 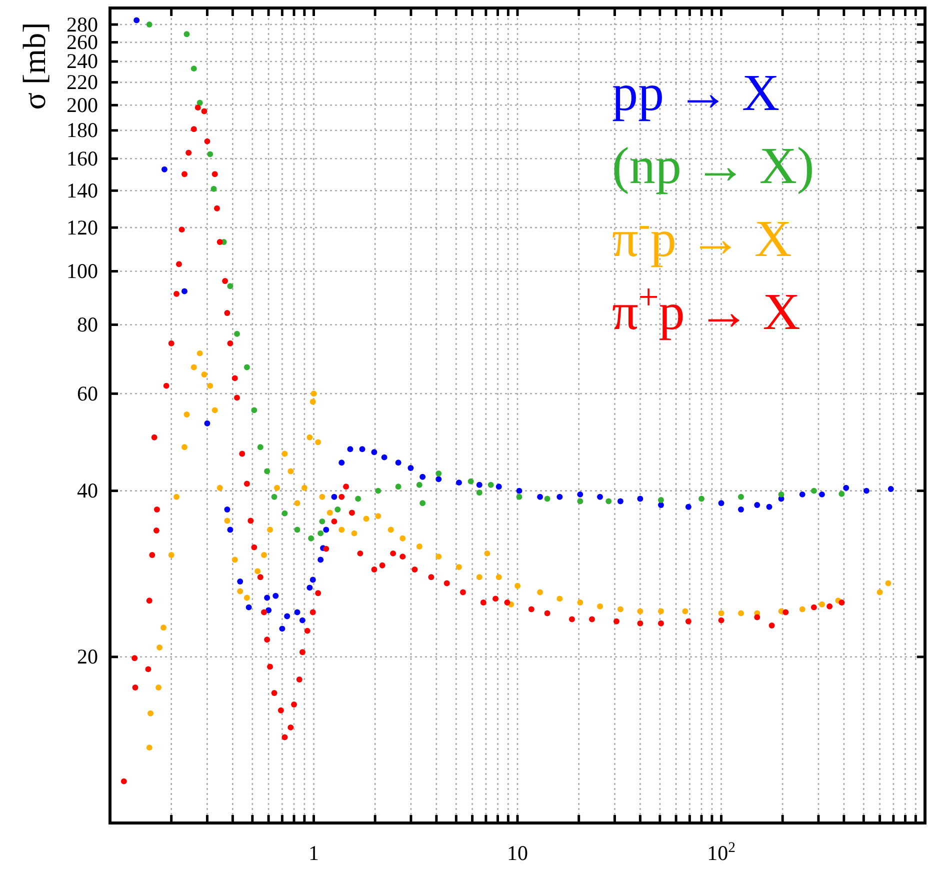 What do you see at coordinates (87, 490) in the screenshot?
I see `y-tick-label: 40` at bounding box center [87, 490].